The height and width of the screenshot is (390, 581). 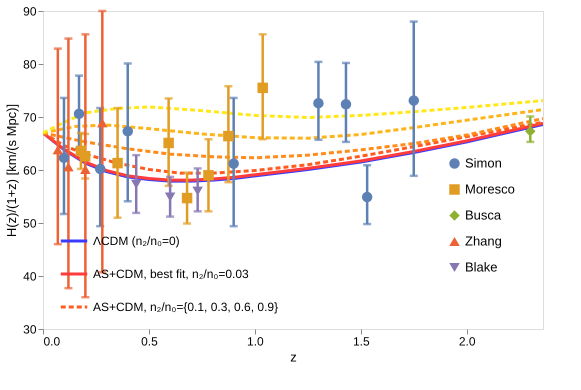 What do you see at coordinates (467, 341) in the screenshot?
I see `x-tick-label: 2.0` at bounding box center [467, 341].